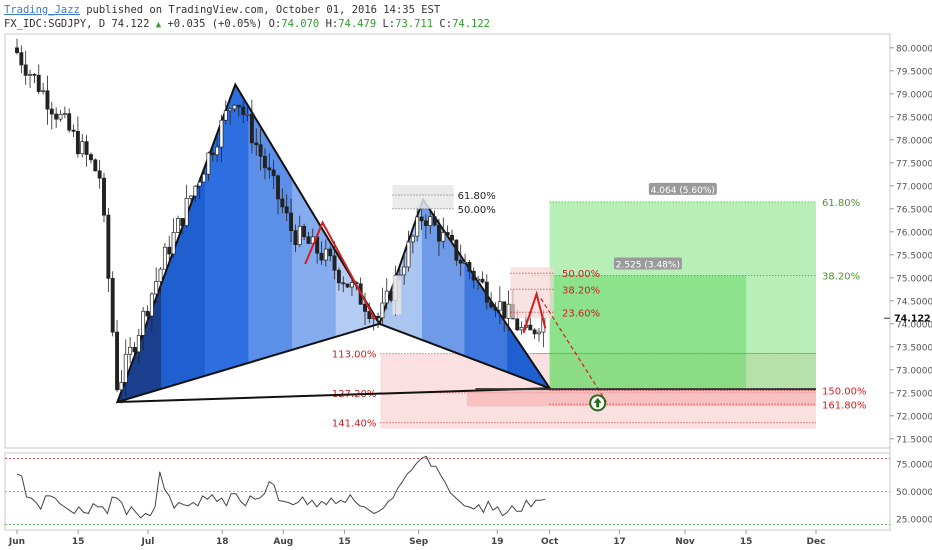 This screenshot has width=932, height=550. What do you see at coordinates (419, 542) in the screenshot?
I see `x-tick-label: Sep` at bounding box center [419, 542].